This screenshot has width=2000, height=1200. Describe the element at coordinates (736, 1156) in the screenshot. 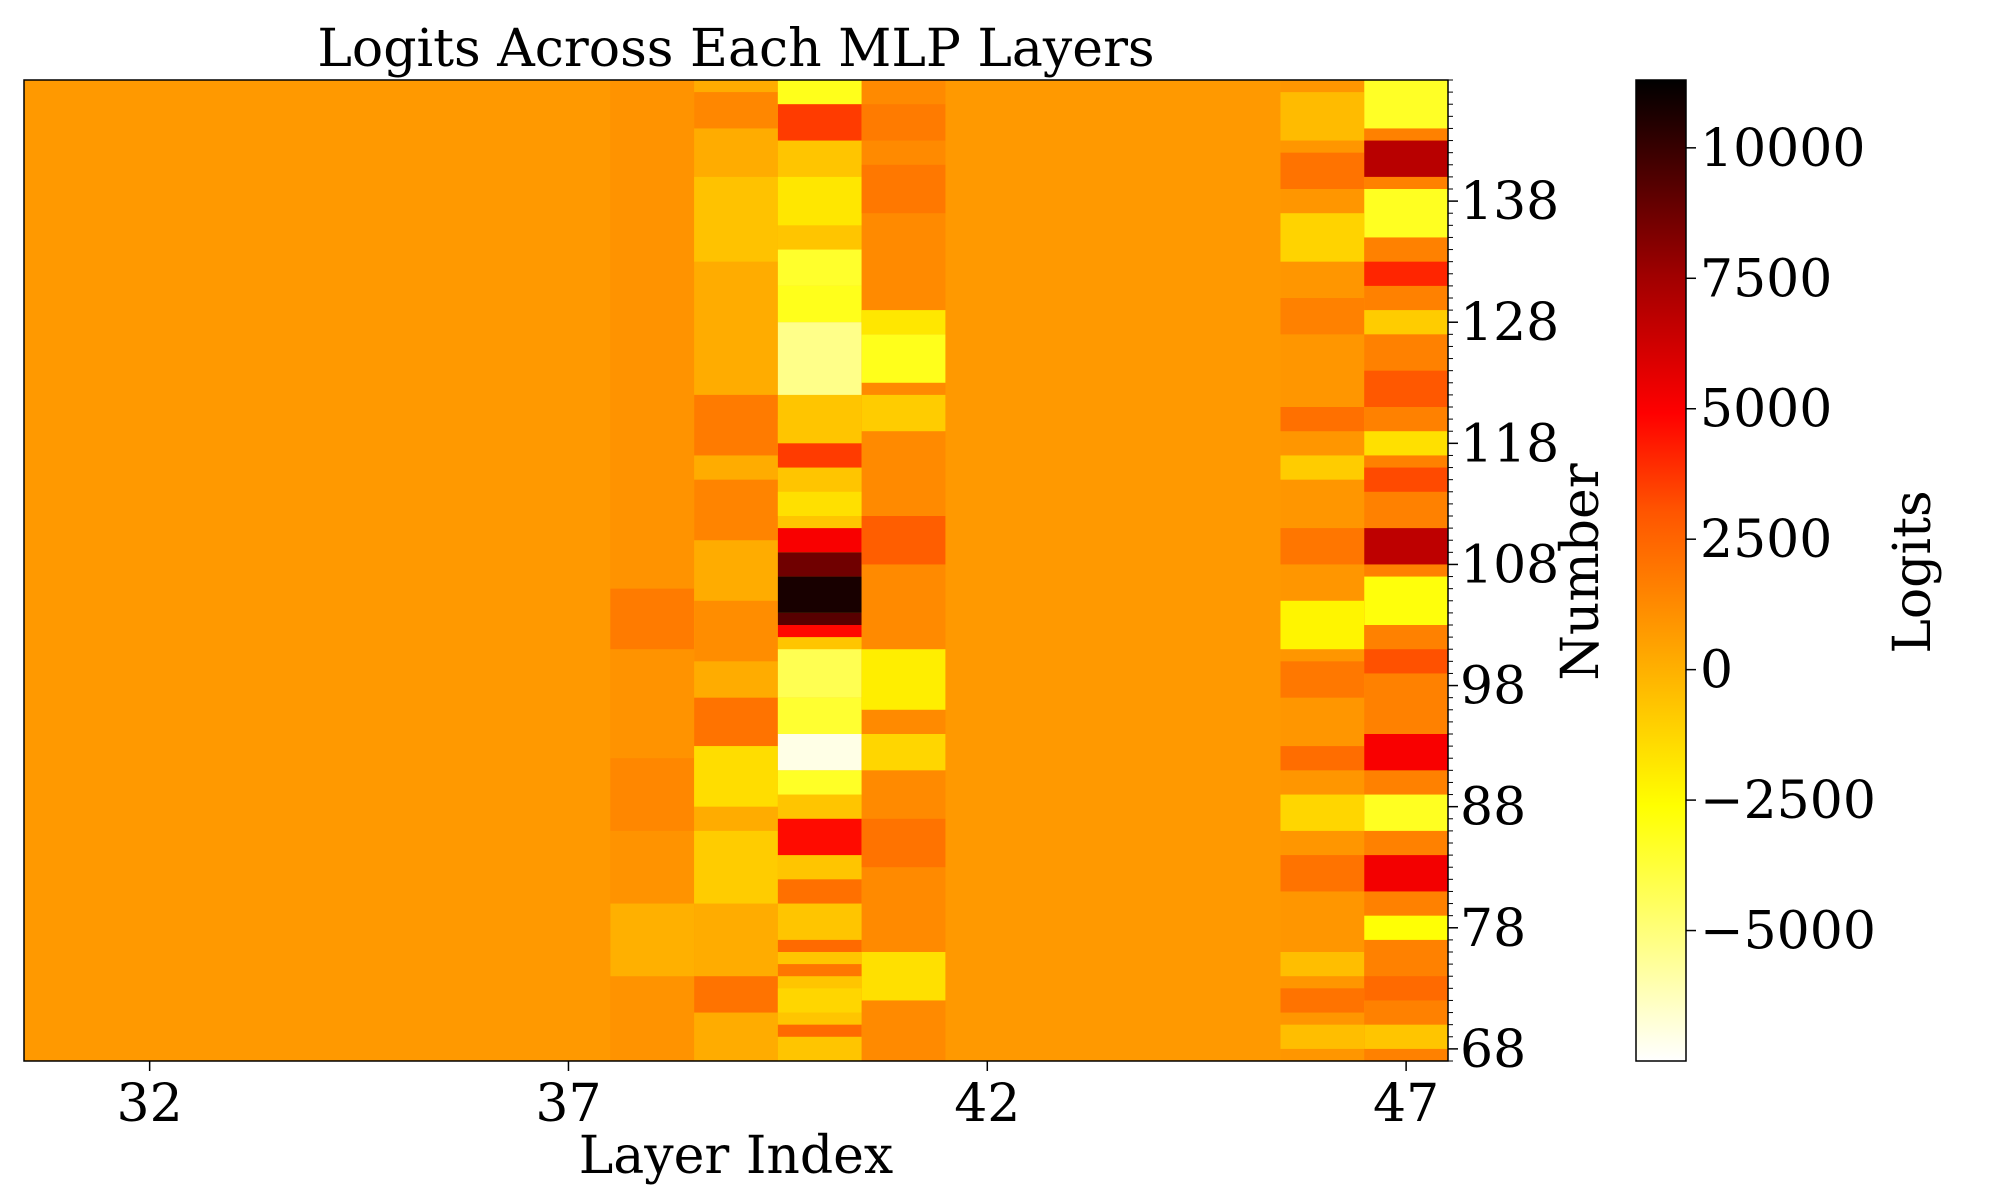

I see `x-axis-label: Layer Index` at that location.